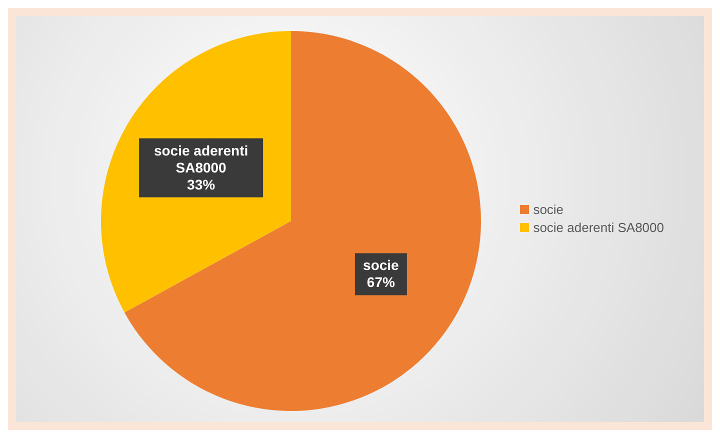  What do you see at coordinates (598, 227) in the screenshot?
I see `legend-label: socie aderenti SA8000` at bounding box center [598, 227].